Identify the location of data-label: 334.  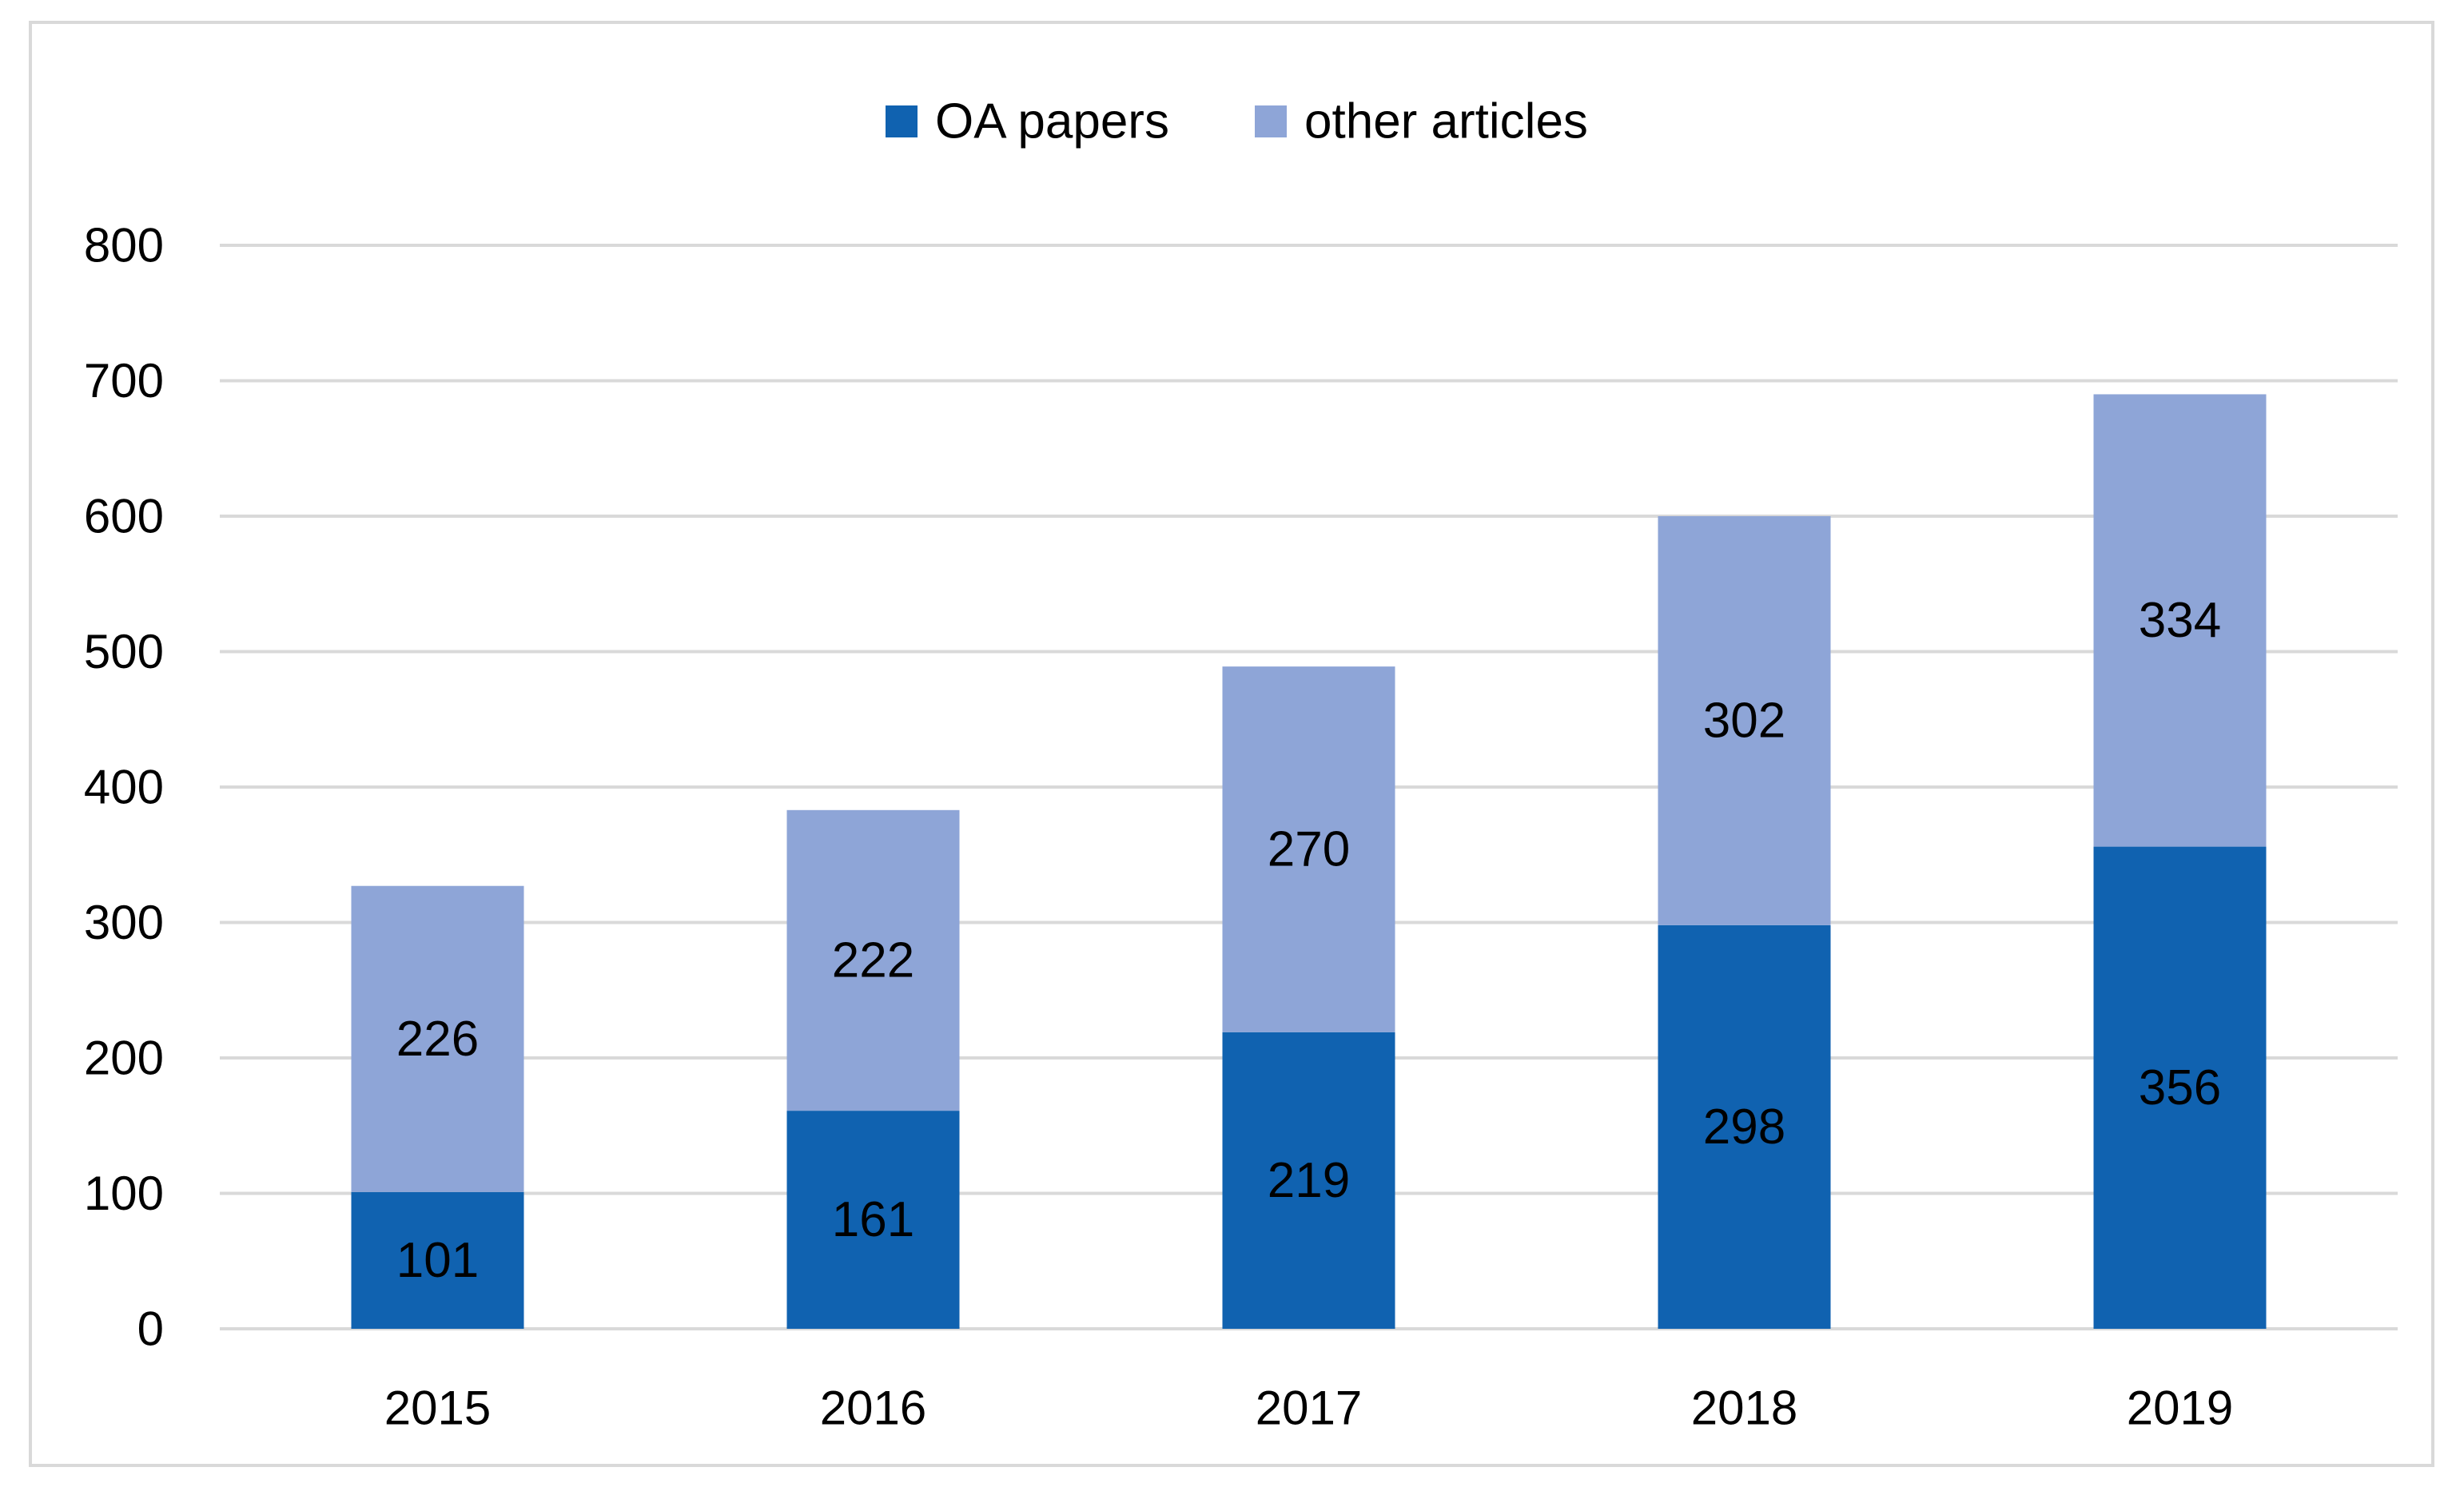
(2180, 620).